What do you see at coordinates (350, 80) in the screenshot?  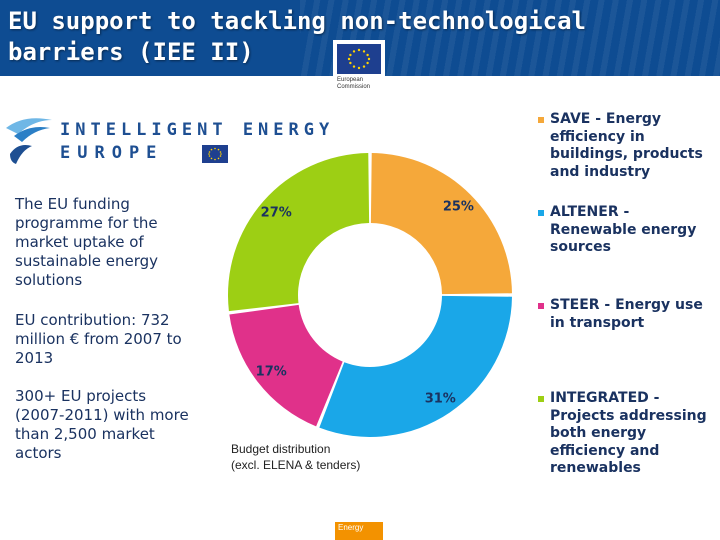 I see `ec-logo-line1: European` at bounding box center [350, 80].